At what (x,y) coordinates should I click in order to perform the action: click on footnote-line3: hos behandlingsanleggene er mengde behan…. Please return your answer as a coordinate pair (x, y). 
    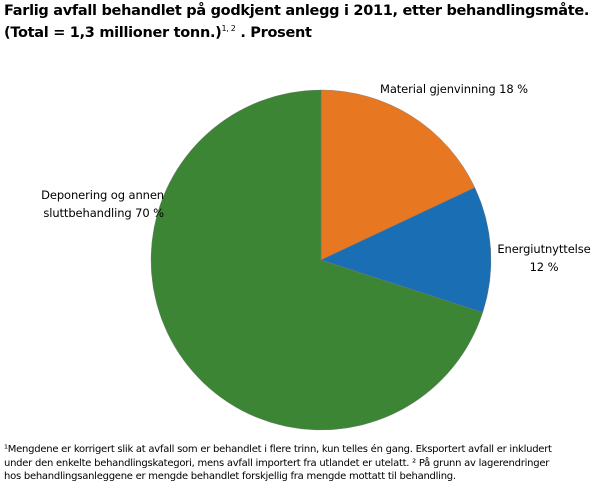
    Looking at the image, I should click on (230, 477).